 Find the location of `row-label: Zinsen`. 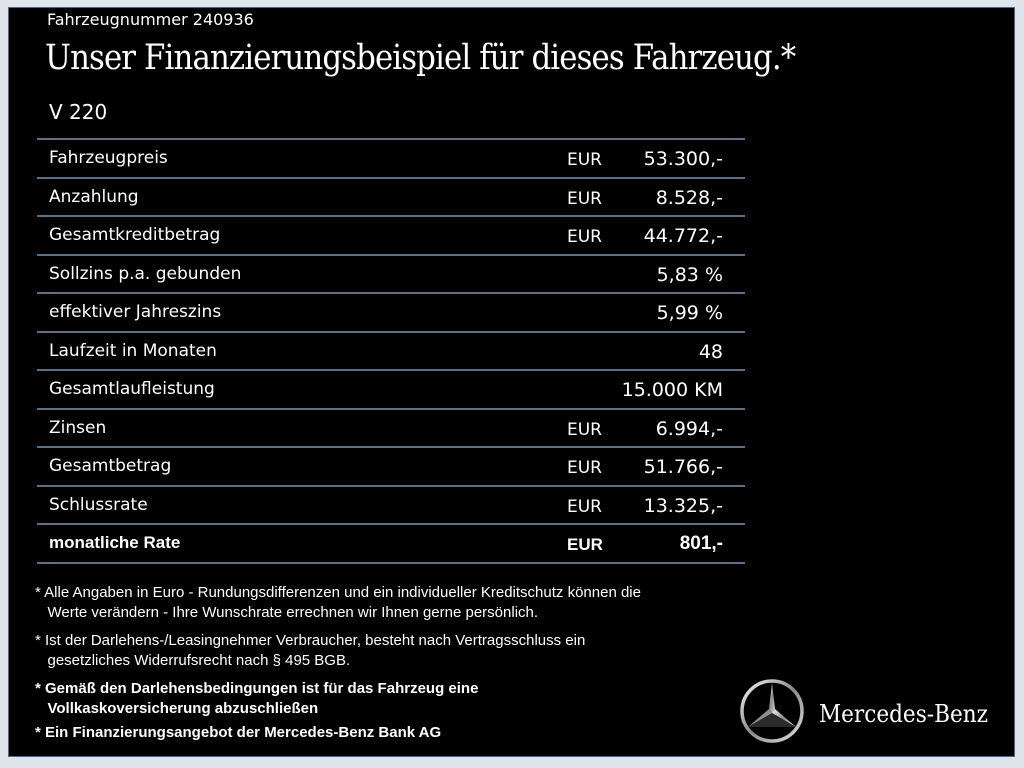

row-label: Zinsen is located at coordinates (78, 427).